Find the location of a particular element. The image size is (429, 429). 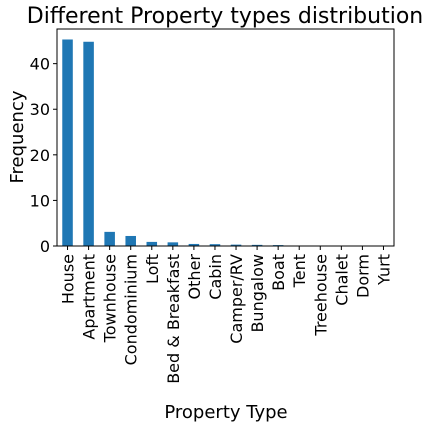

x-tick-label: Townhouse is located at coordinates (110, 298).